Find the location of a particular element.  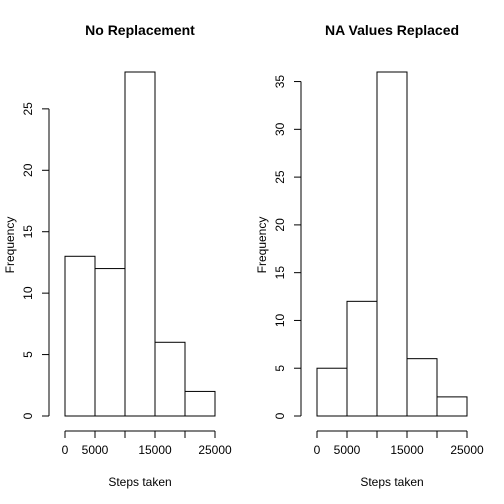

chart-title: NA Values Replaced is located at coordinates (392, 30).